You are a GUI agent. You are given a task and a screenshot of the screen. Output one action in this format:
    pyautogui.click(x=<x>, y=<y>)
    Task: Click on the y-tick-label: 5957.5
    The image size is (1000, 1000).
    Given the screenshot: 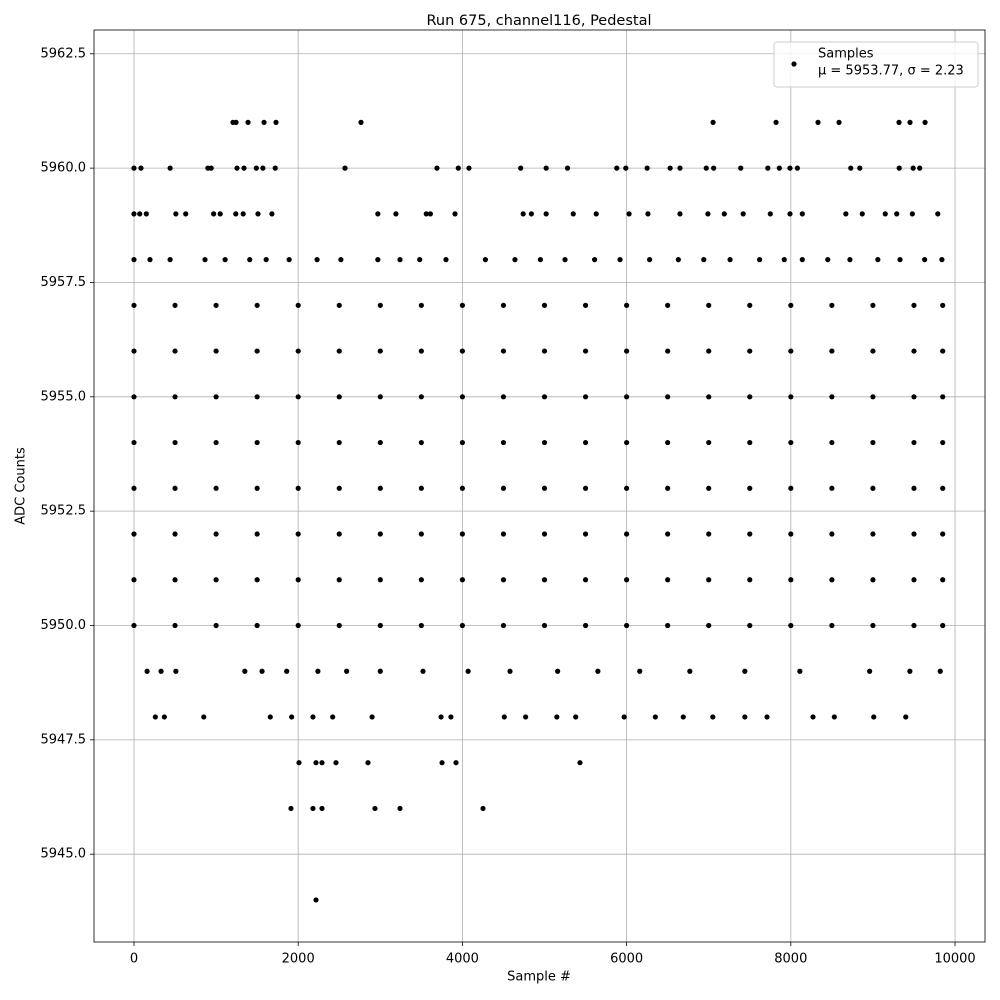 What is the action you would take?
    pyautogui.click(x=64, y=282)
    